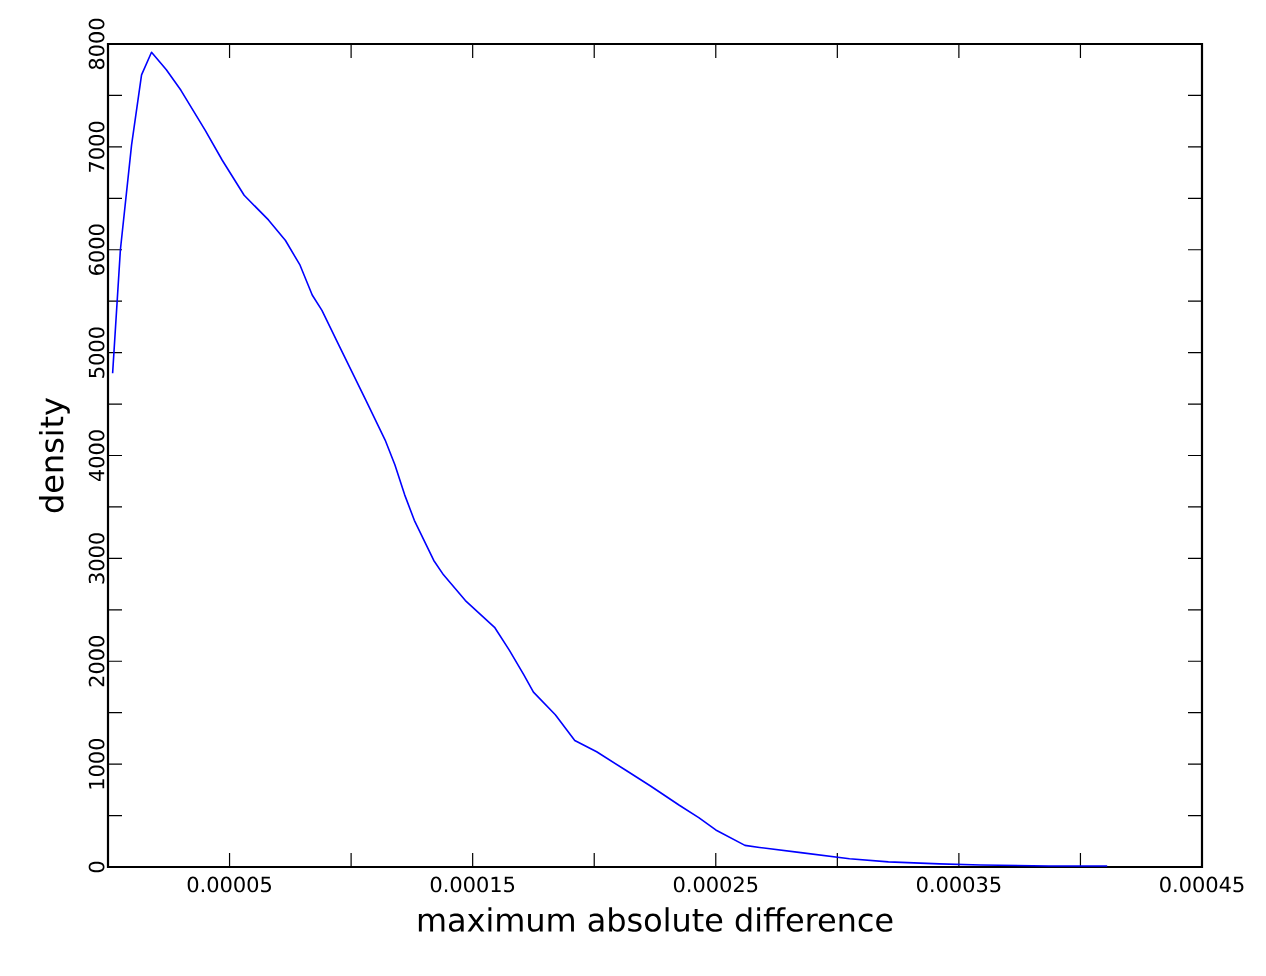 The width and height of the screenshot is (1266, 976). I want to click on x-tick-label: 0.00045, so click(1202, 884).